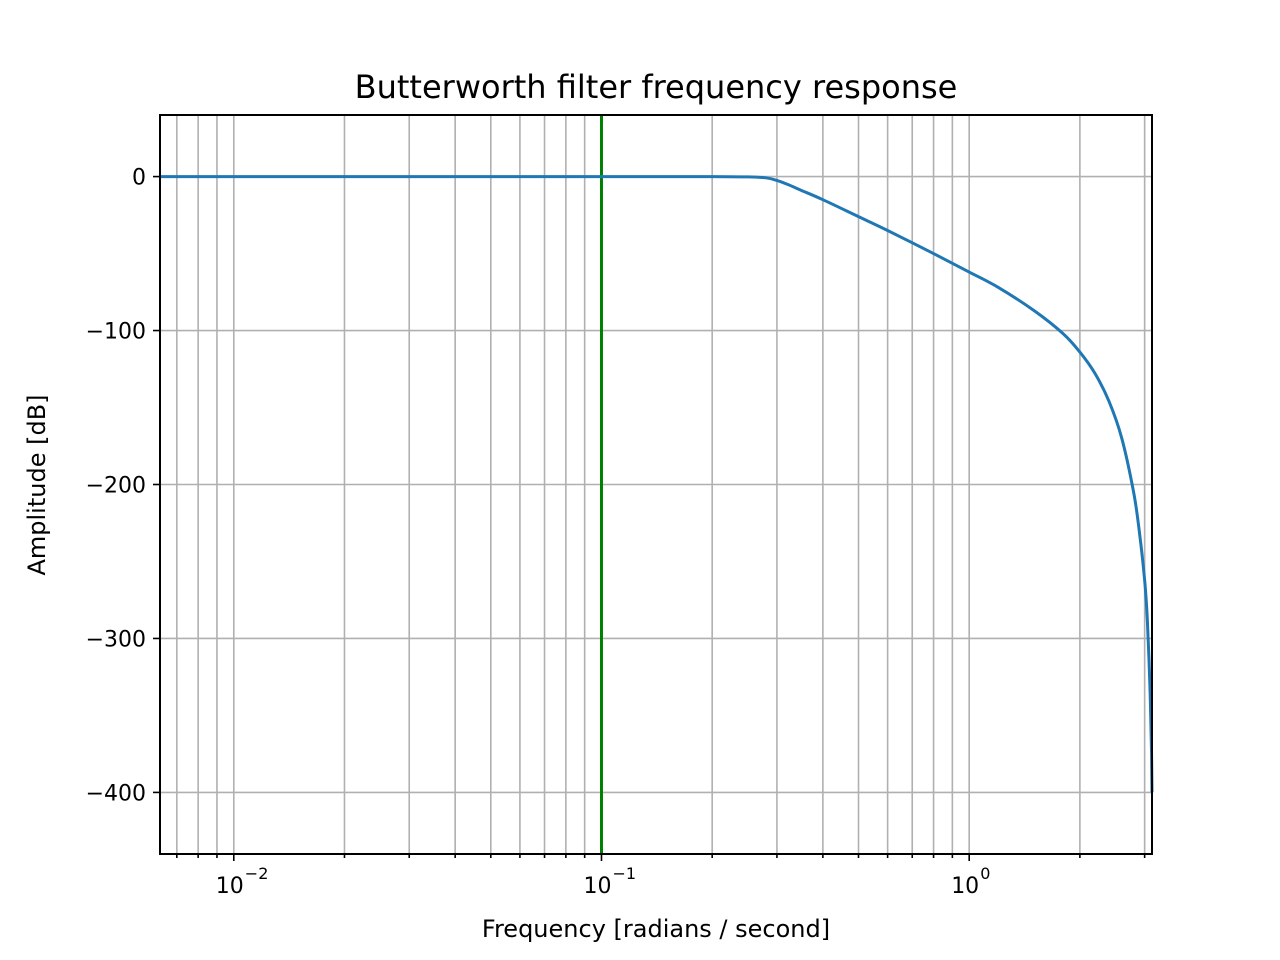  What do you see at coordinates (656, 87) in the screenshot?
I see `chart-title: Butterworth filter frequency response` at bounding box center [656, 87].